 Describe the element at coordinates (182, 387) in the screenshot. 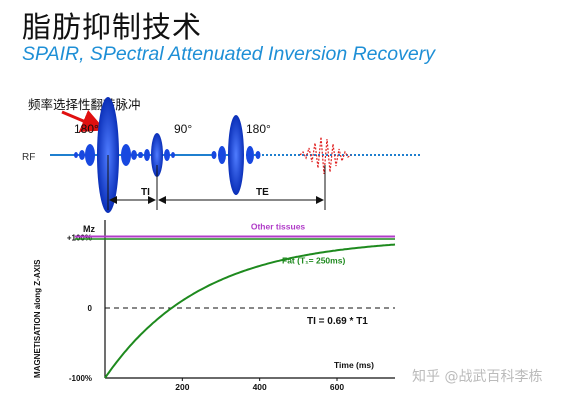

I see `x-tick-label: 200` at that location.